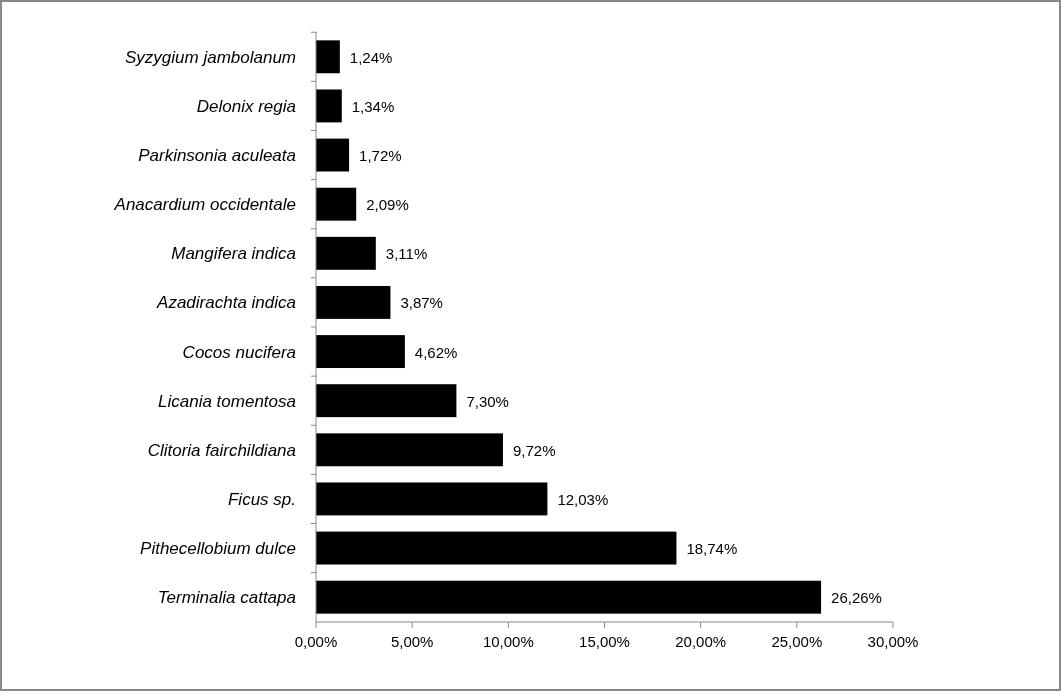  Describe the element at coordinates (226, 303) in the screenshot. I see `y-tick-label: Azadirachta indica` at that location.